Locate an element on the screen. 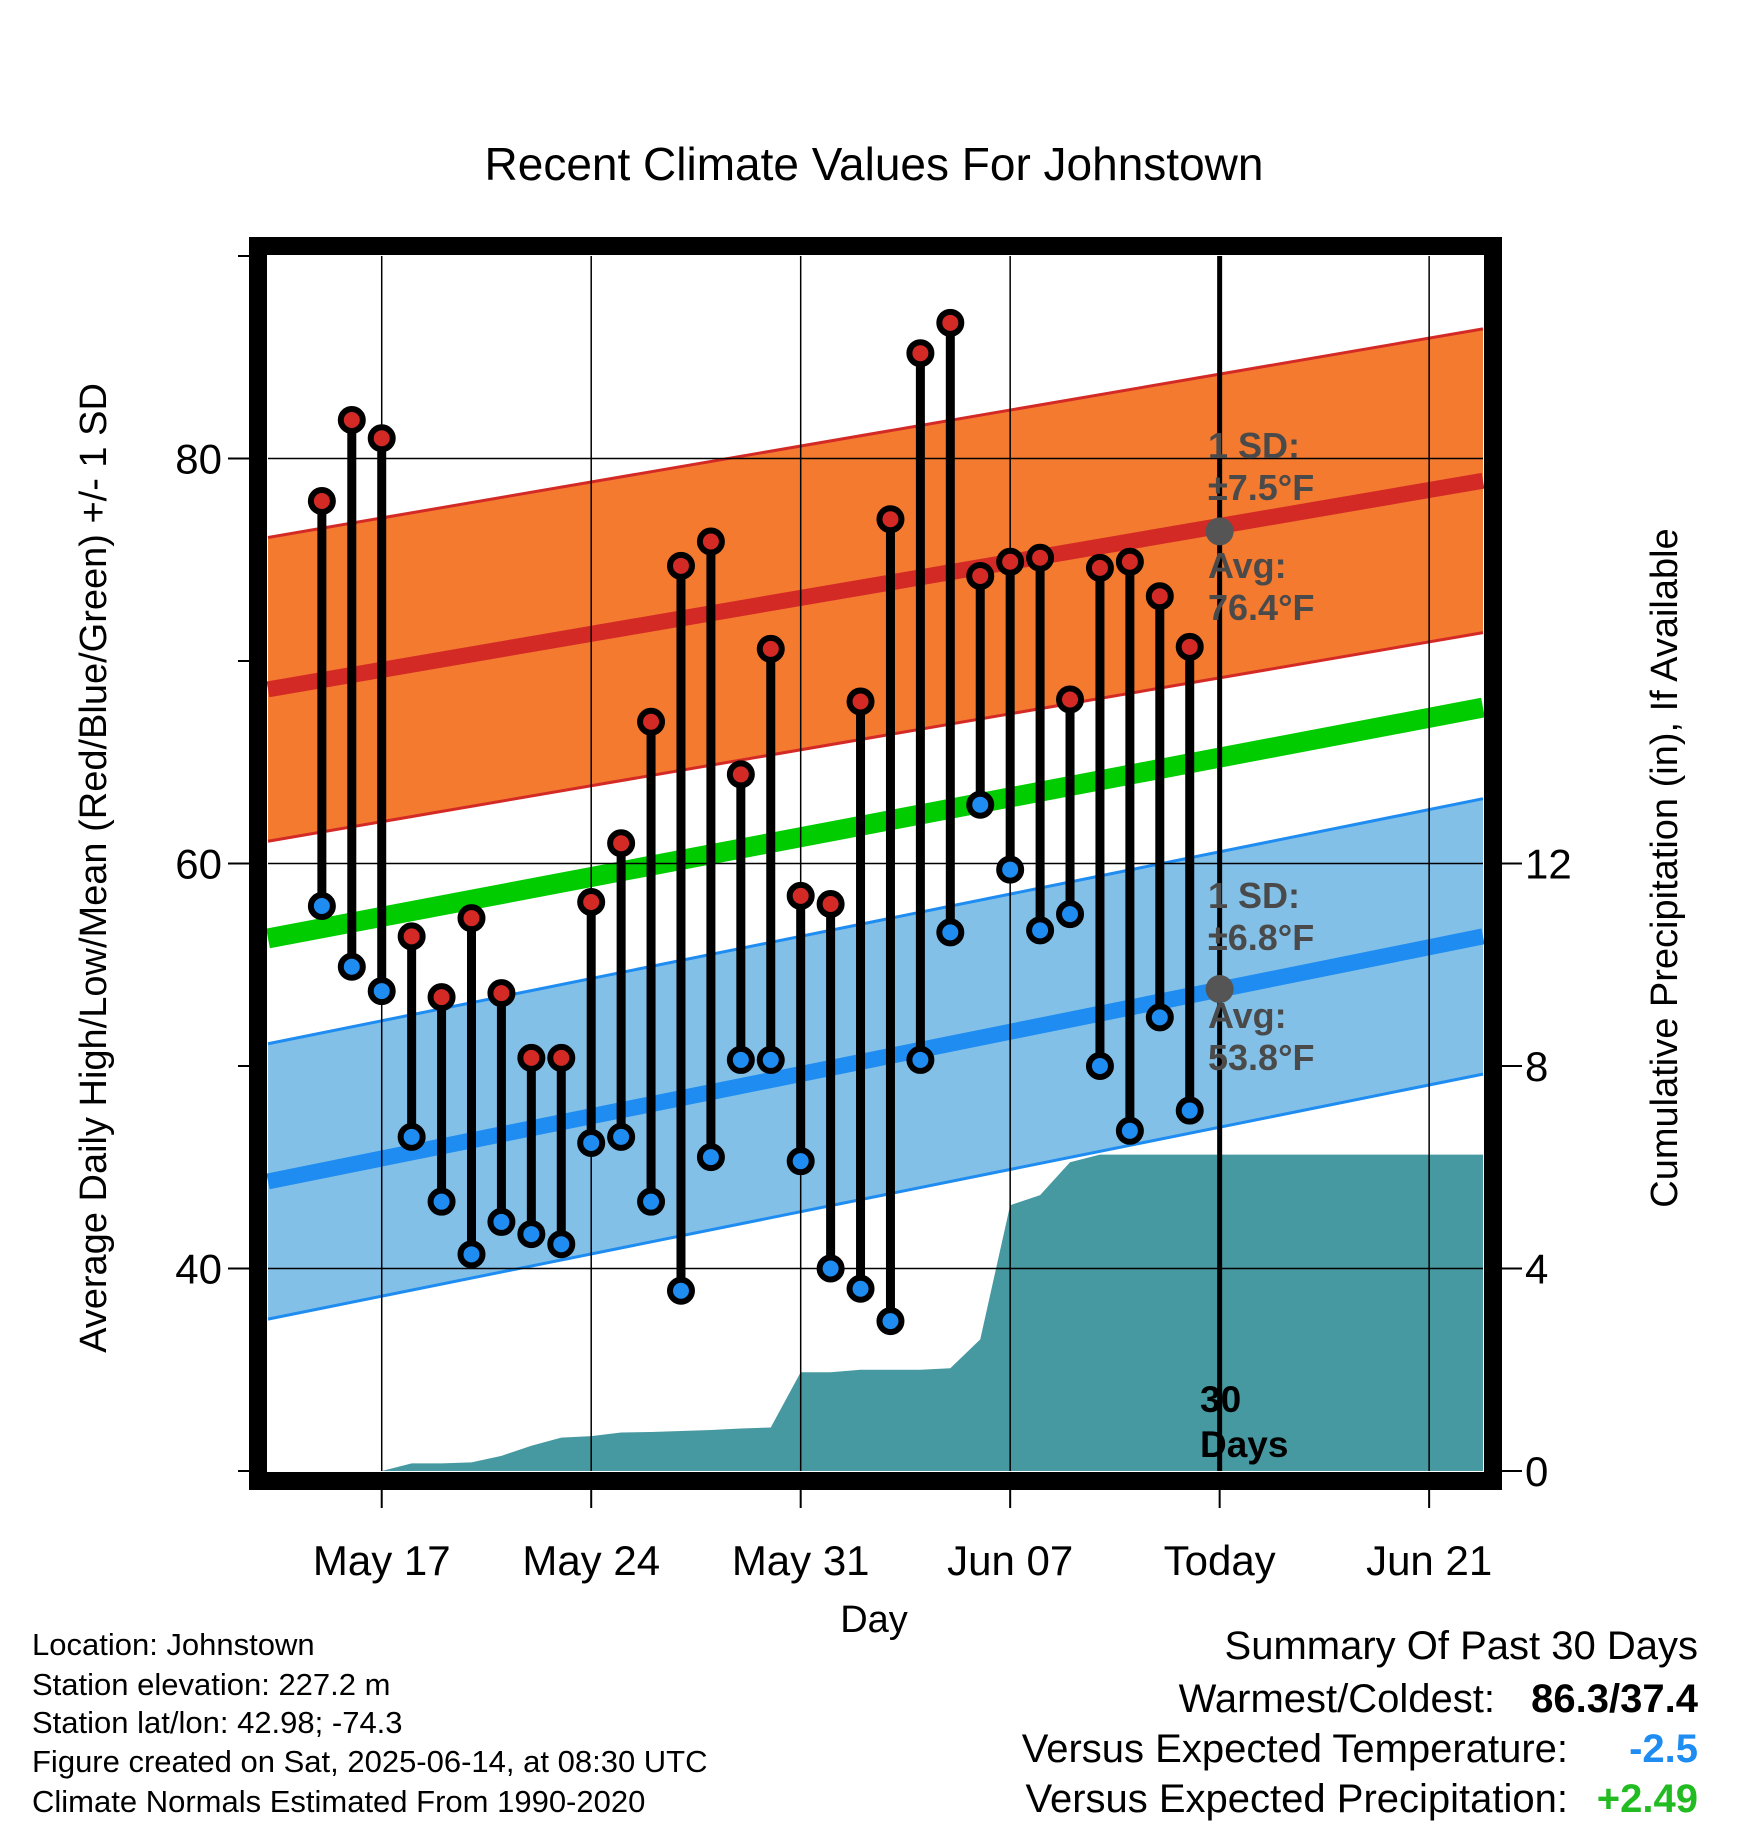 This screenshot has height=1828, width=1748. x-tick-label: May 24 is located at coordinates (591, 1560).